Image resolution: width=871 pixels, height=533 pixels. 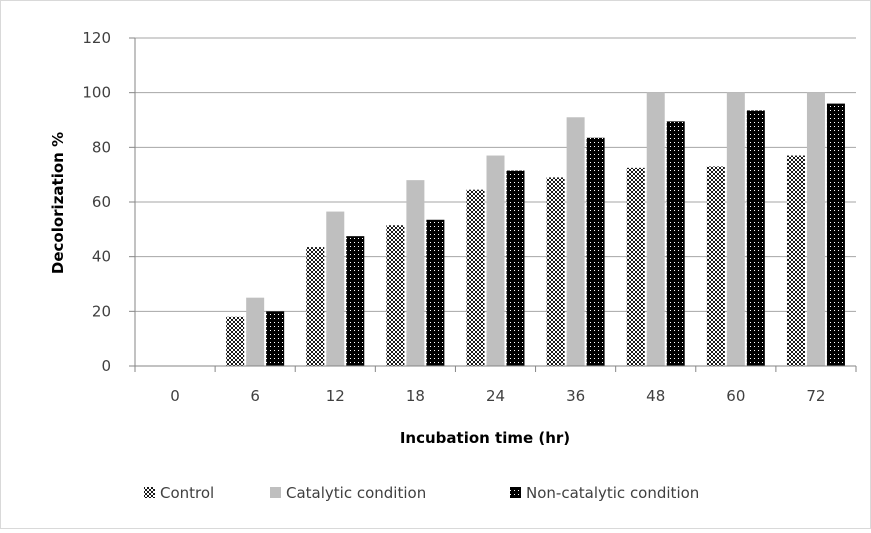 I want to click on x-tick-label: 12, so click(x=335, y=396).